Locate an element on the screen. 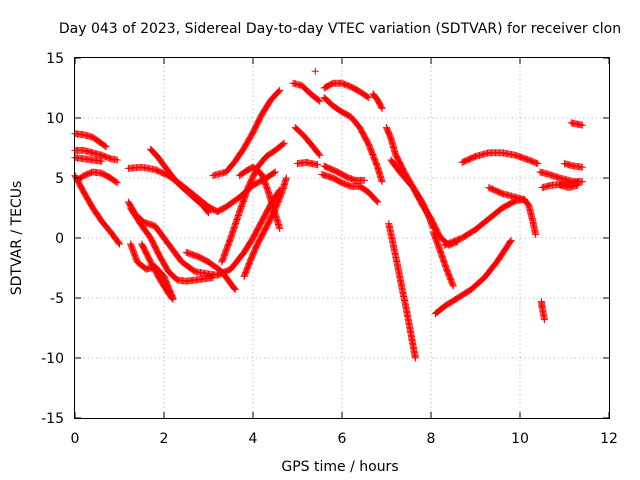  series-arc30 is located at coordinates (473, 277).